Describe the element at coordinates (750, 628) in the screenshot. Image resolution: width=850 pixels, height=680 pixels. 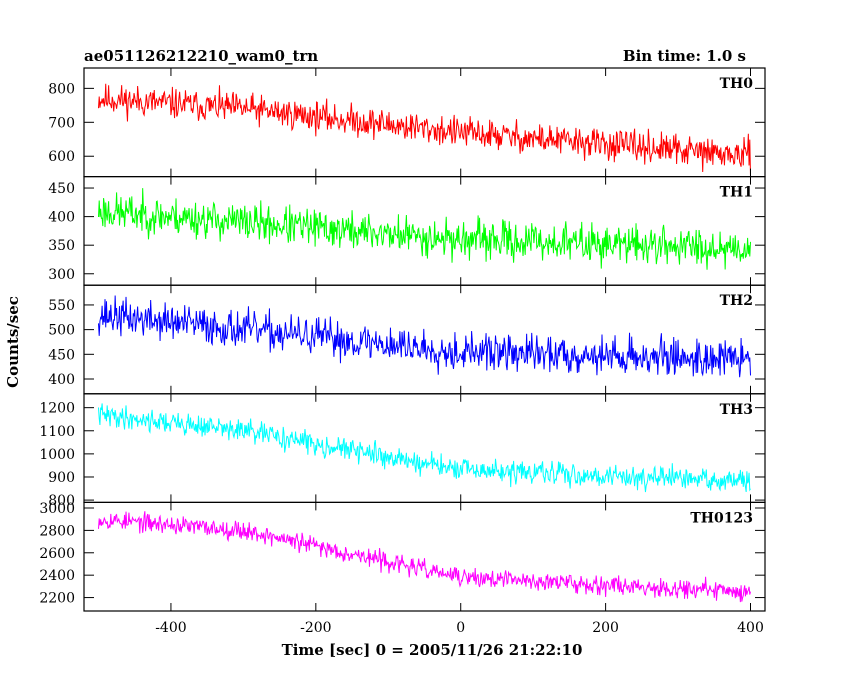
I see `x-tick-label: 400` at that location.